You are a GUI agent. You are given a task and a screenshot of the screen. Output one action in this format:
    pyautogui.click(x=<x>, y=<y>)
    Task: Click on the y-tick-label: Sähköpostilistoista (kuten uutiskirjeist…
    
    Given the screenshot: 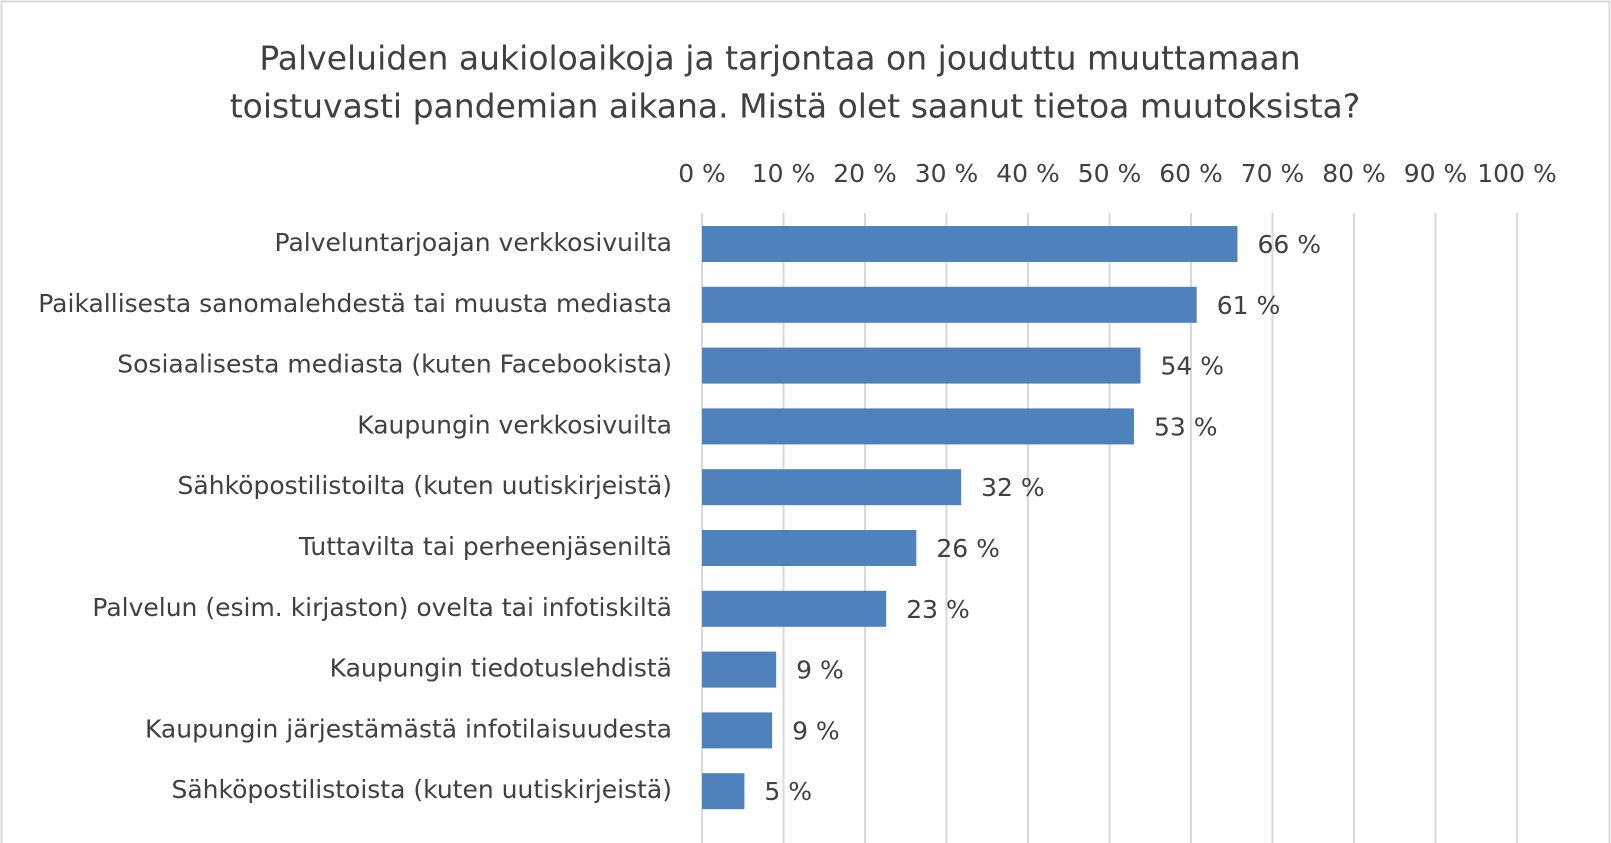 What is the action you would take?
    pyautogui.click(x=421, y=789)
    